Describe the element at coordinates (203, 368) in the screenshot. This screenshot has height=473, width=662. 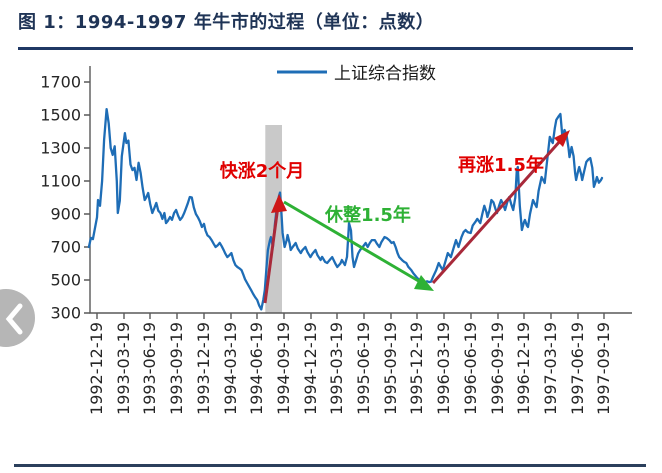
I see `x-tick-label: 1993-12-19` at that location.